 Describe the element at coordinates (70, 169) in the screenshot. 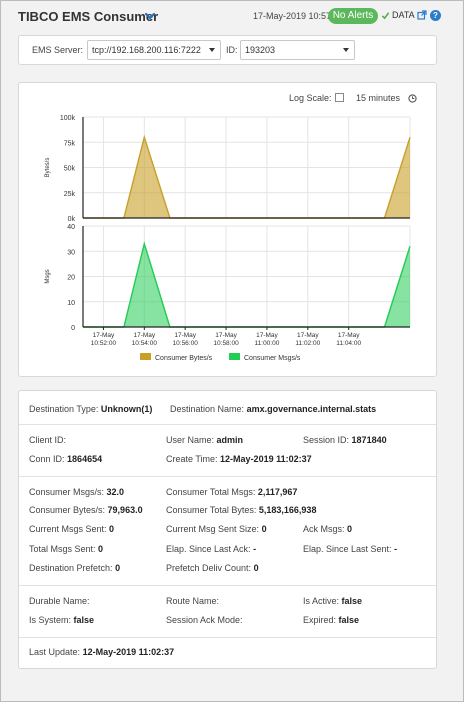

I see `y-tick-label: 50k` at that location.